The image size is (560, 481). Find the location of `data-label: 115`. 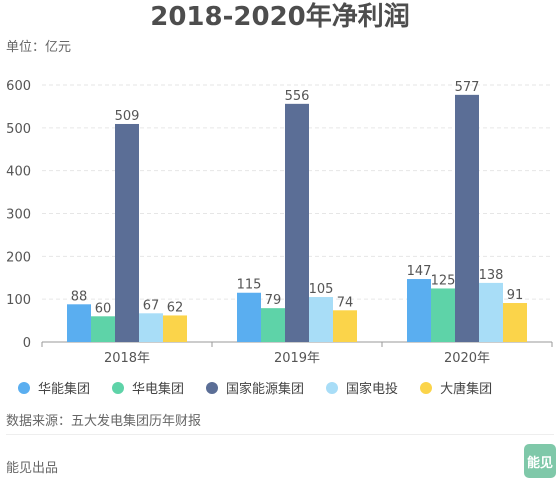

data-label: 115 is located at coordinates (249, 285).